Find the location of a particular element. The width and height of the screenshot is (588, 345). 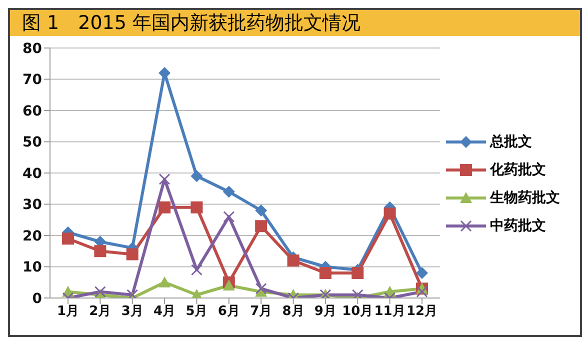

x-tick-label: 2月 is located at coordinates (100, 312).